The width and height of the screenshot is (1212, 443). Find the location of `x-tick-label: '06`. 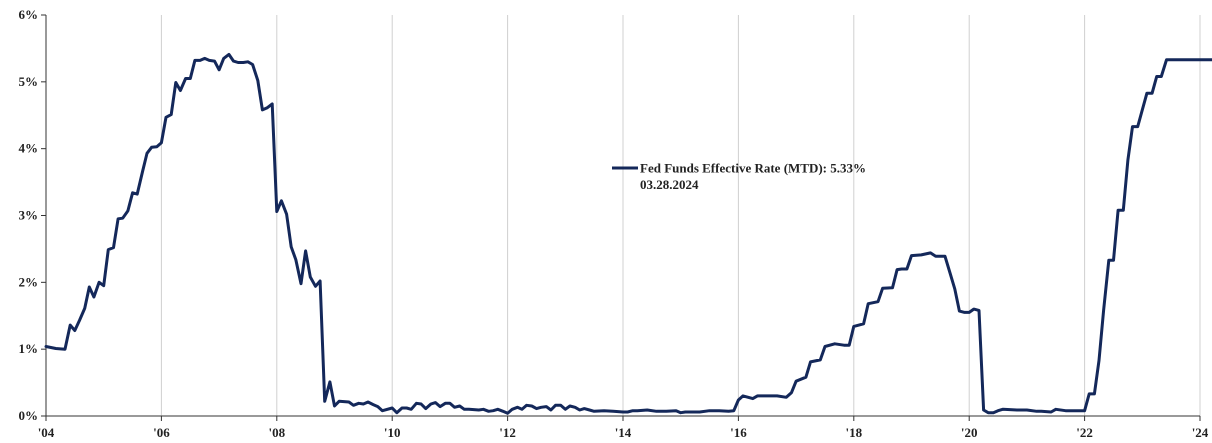

x-tick-label: '06 is located at coordinates (161, 432).